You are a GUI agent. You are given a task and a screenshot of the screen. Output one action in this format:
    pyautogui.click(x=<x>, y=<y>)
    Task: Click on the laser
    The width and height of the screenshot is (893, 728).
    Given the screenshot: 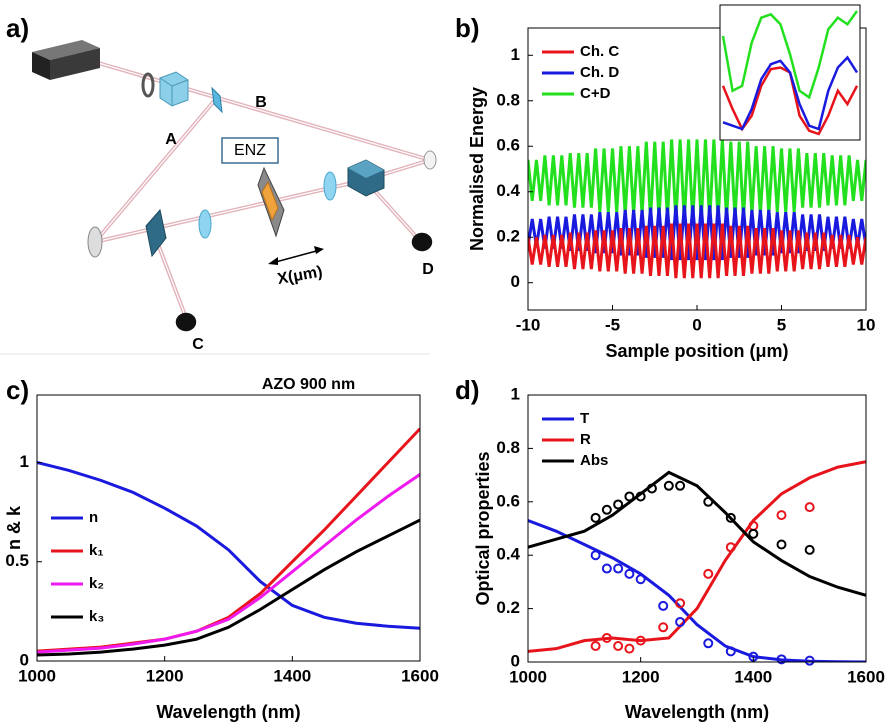 What is the action you would take?
    pyautogui.click(x=66, y=60)
    